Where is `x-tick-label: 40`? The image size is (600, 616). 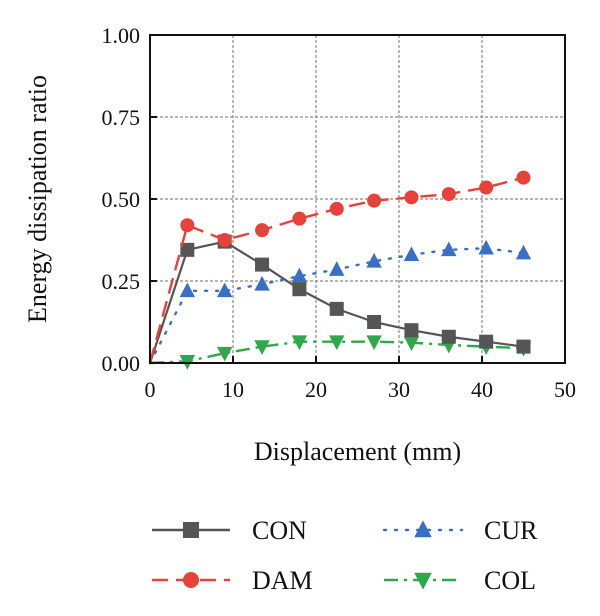 x-tick-label: 40 is located at coordinates (482, 389).